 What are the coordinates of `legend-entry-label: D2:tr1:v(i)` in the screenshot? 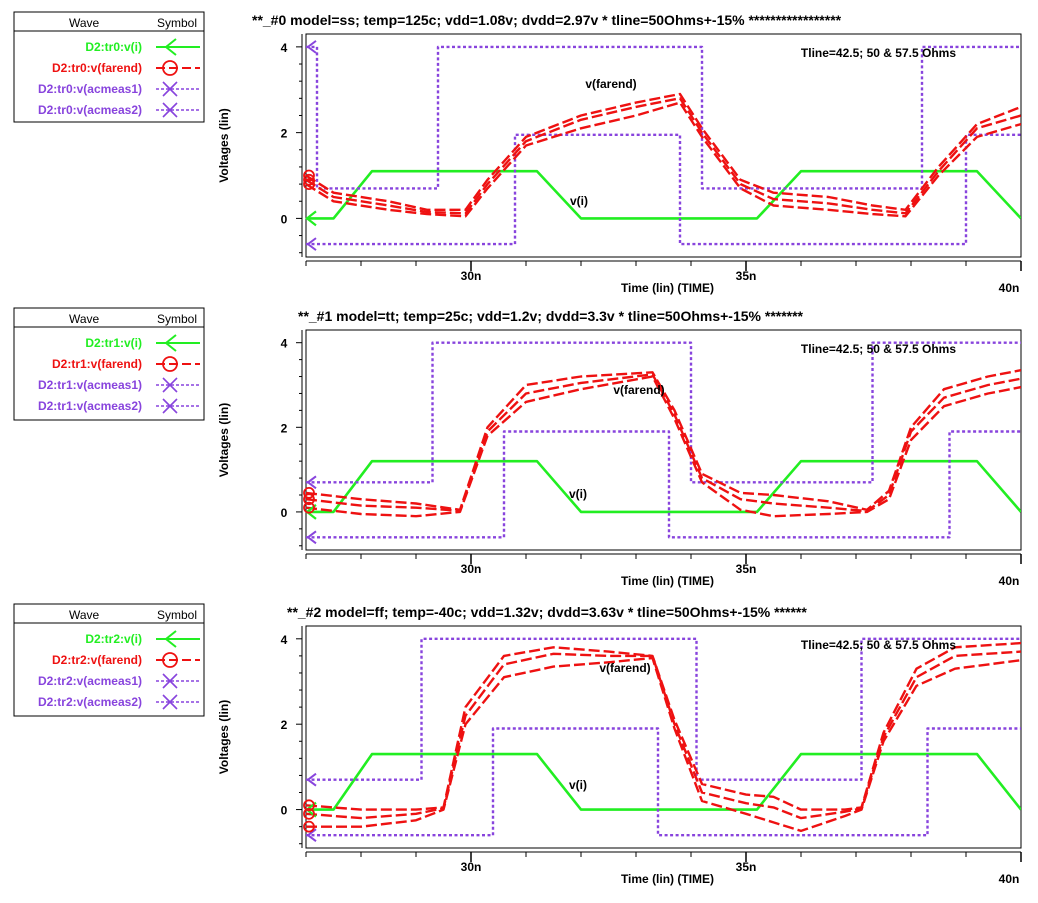 It's located at (113, 343).